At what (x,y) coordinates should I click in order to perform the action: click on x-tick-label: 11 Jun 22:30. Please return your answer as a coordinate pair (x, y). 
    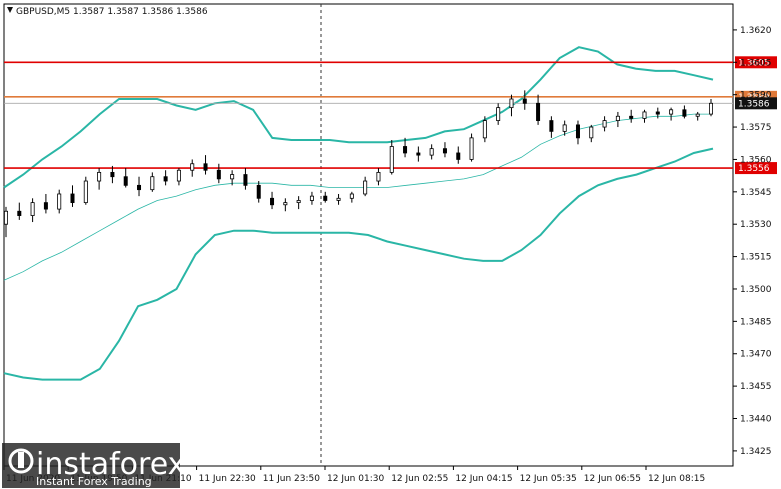
    Looking at the image, I should click on (227, 479).